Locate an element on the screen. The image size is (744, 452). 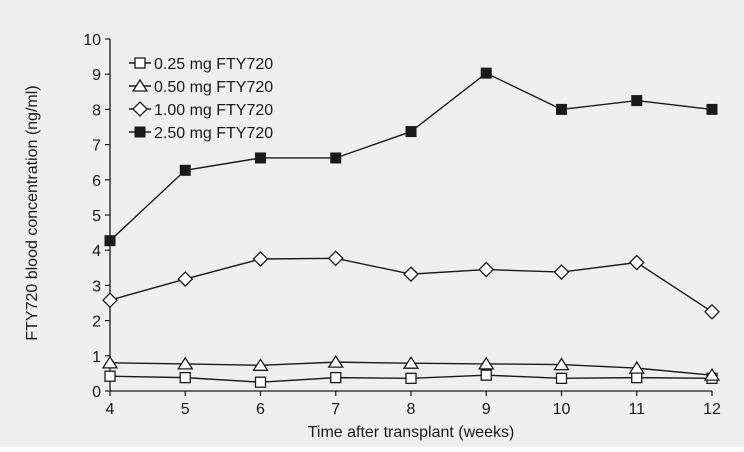
x-tick-label: 6 is located at coordinates (260, 409).